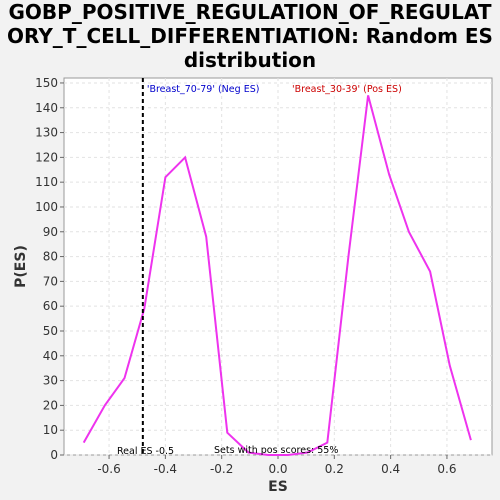  I want to click on y-tick-label: 40, so click(50, 356).